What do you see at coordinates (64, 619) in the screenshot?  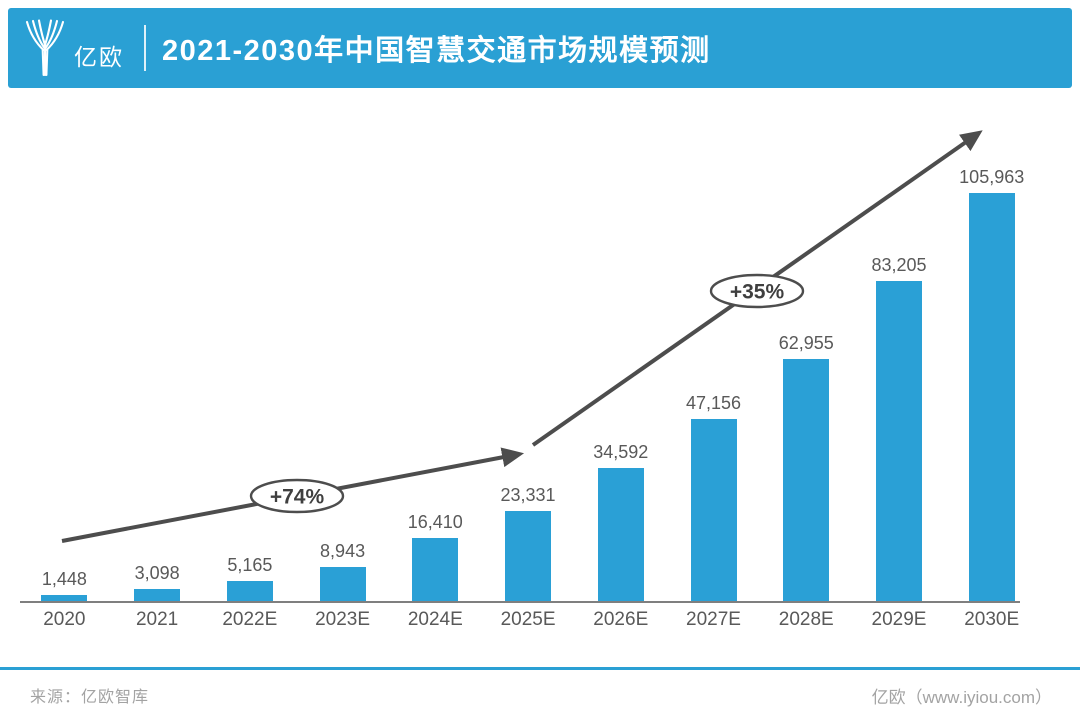 I see `x-axis-label: 2020` at bounding box center [64, 619].